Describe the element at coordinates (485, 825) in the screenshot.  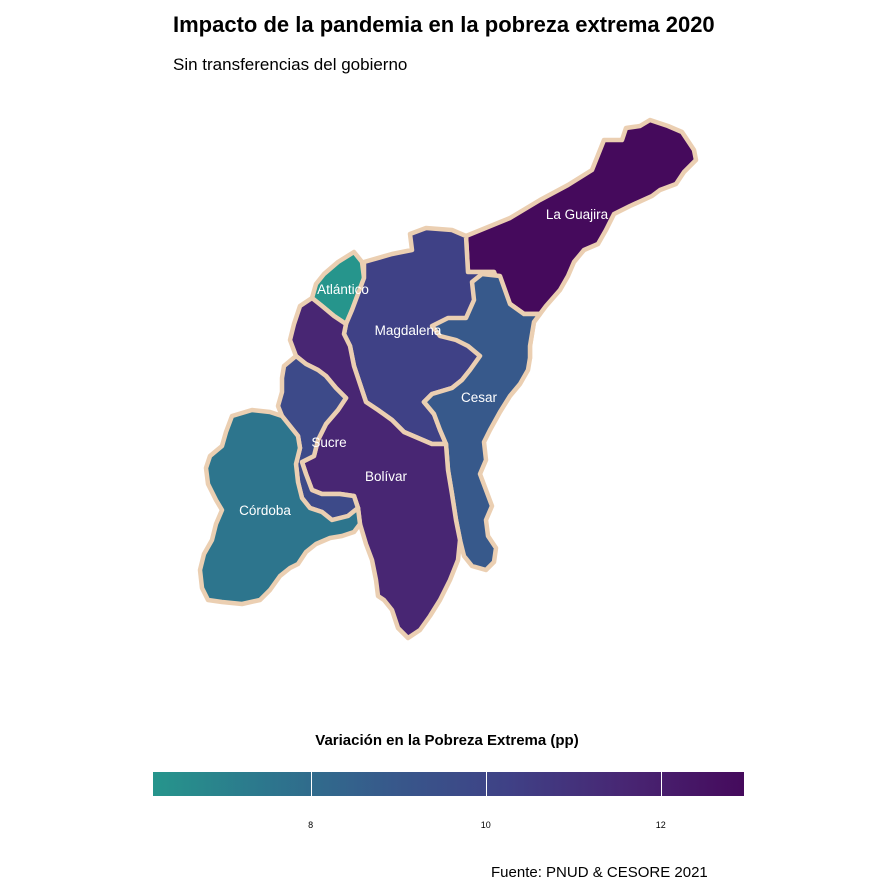
I see `legend-tick-label: 10` at that location.